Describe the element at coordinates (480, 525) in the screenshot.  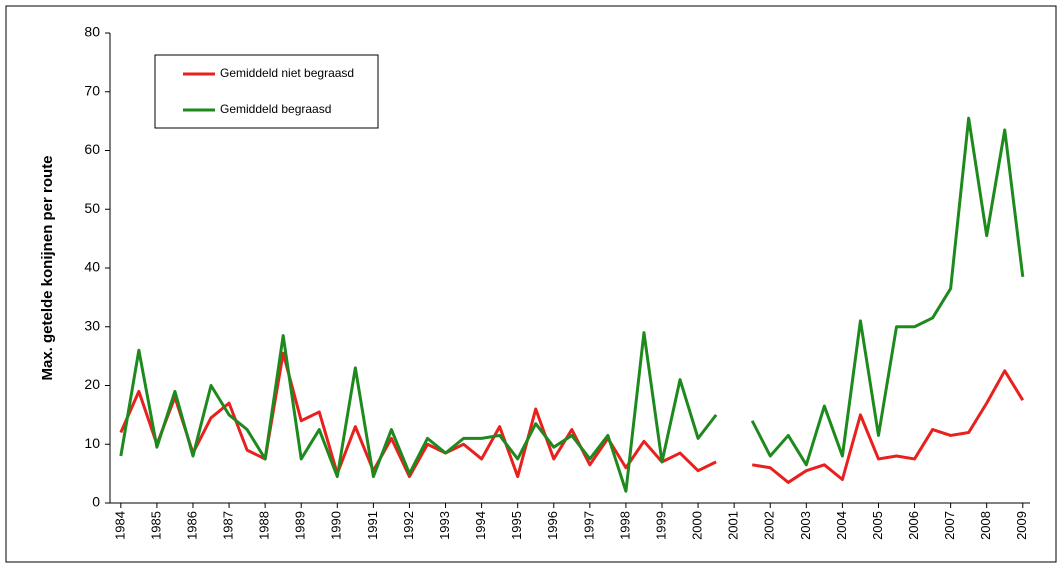
I see `x-tick-label: 1994` at that location.